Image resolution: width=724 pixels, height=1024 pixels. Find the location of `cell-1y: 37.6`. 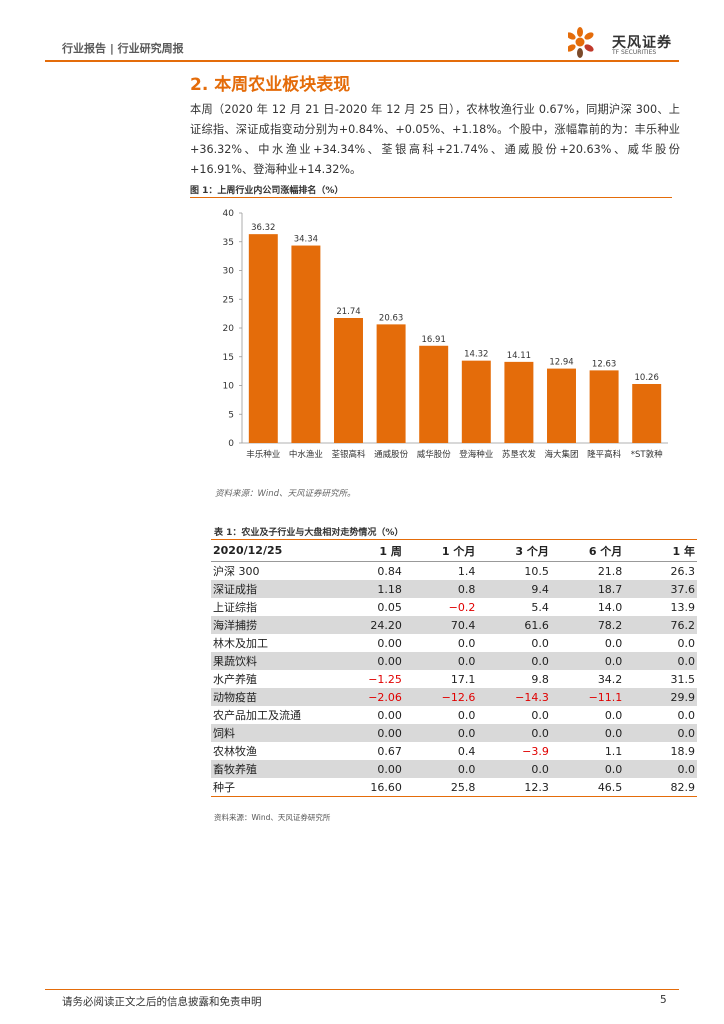

cell-1y: 37.6 is located at coordinates (660, 589).